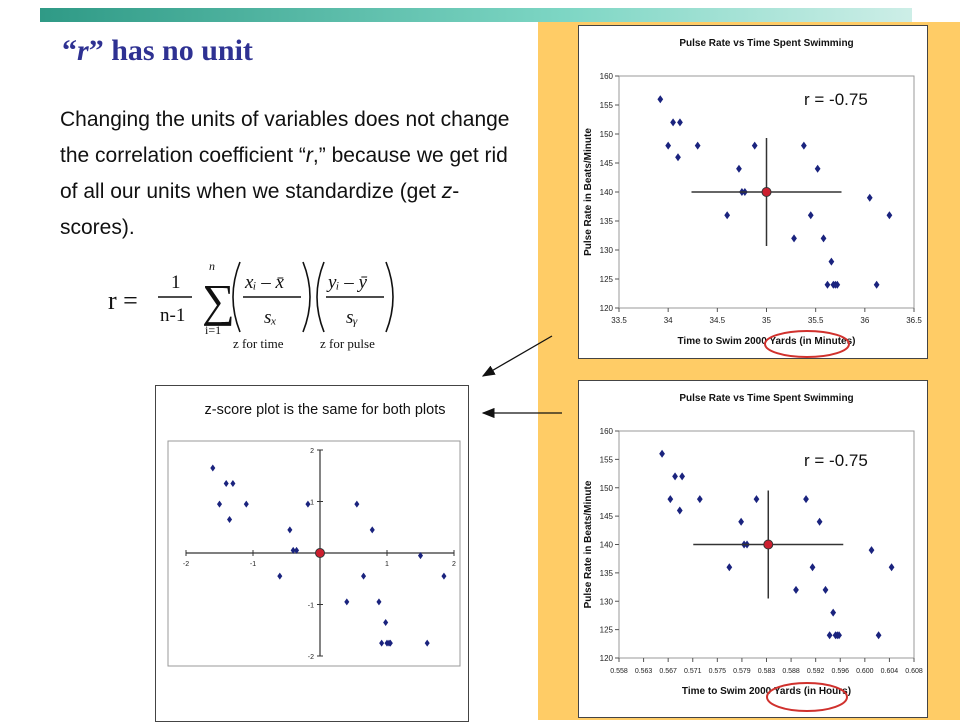 The height and width of the screenshot is (722, 960). Describe the element at coordinates (607, 431) in the screenshot. I see `hours-chart-ytick-label: 160` at that location.